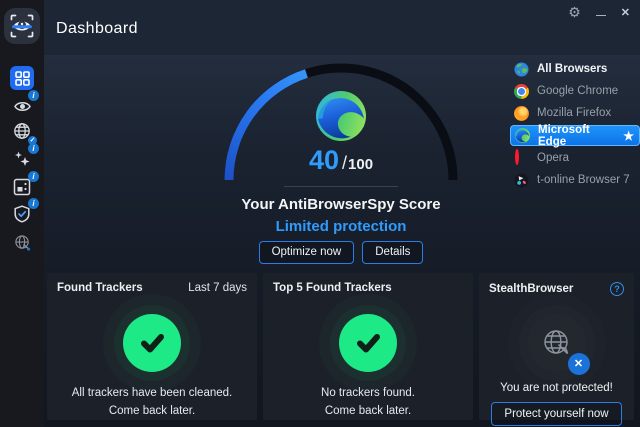  I want to click on score-value: 40/100, so click(341, 160).